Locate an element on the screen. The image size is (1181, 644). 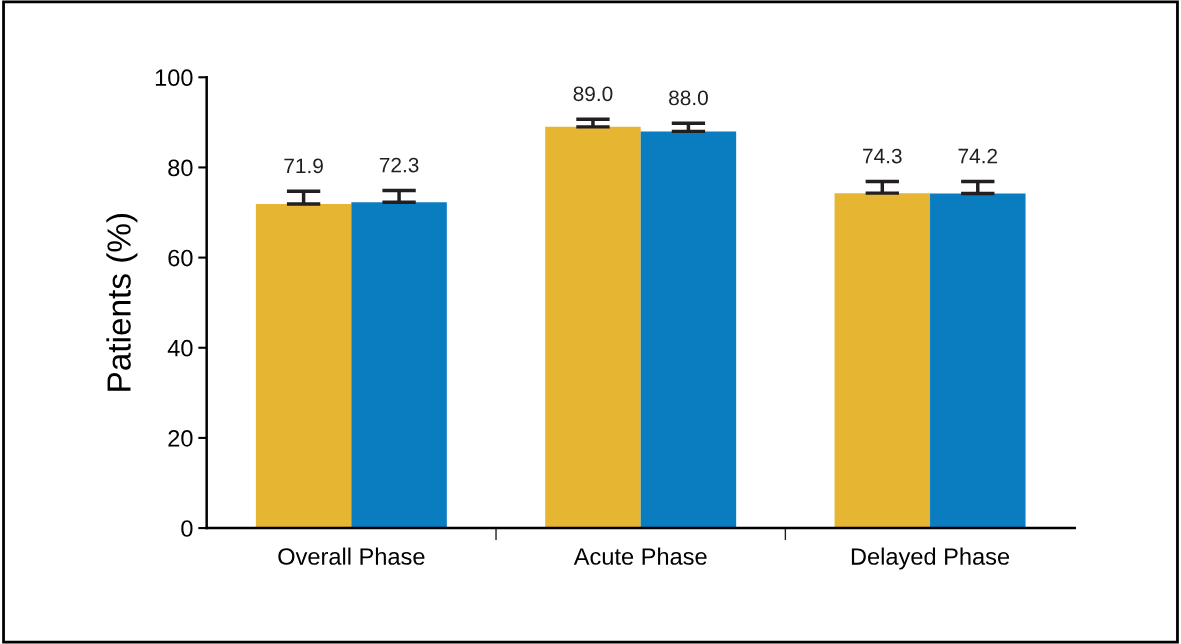
y-tick-label: 20 is located at coordinates (180, 438).